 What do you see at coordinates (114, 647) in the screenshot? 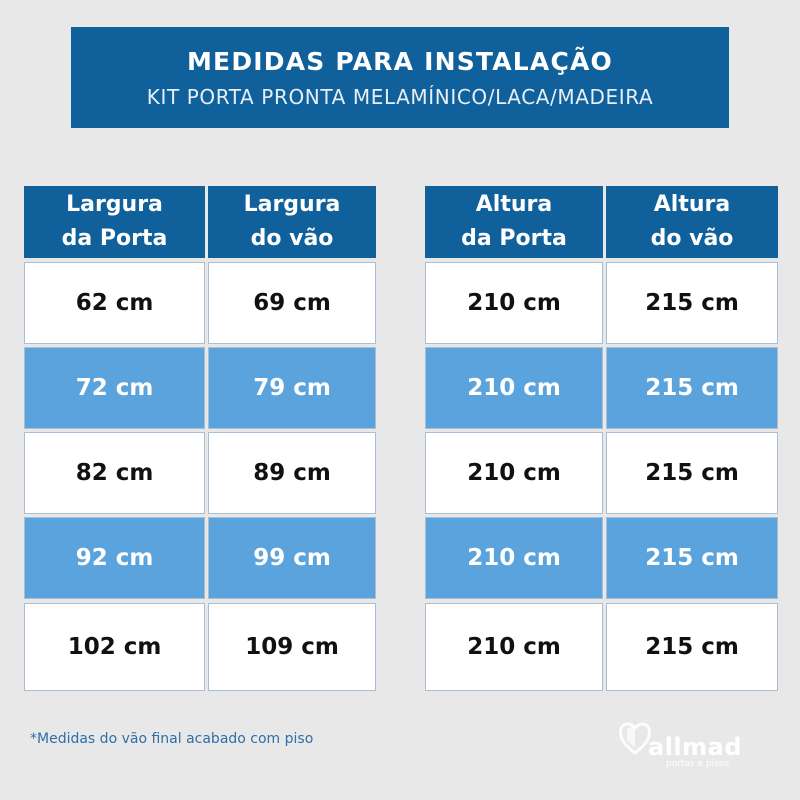
I see `table-cell: 102 cm` at bounding box center [114, 647].